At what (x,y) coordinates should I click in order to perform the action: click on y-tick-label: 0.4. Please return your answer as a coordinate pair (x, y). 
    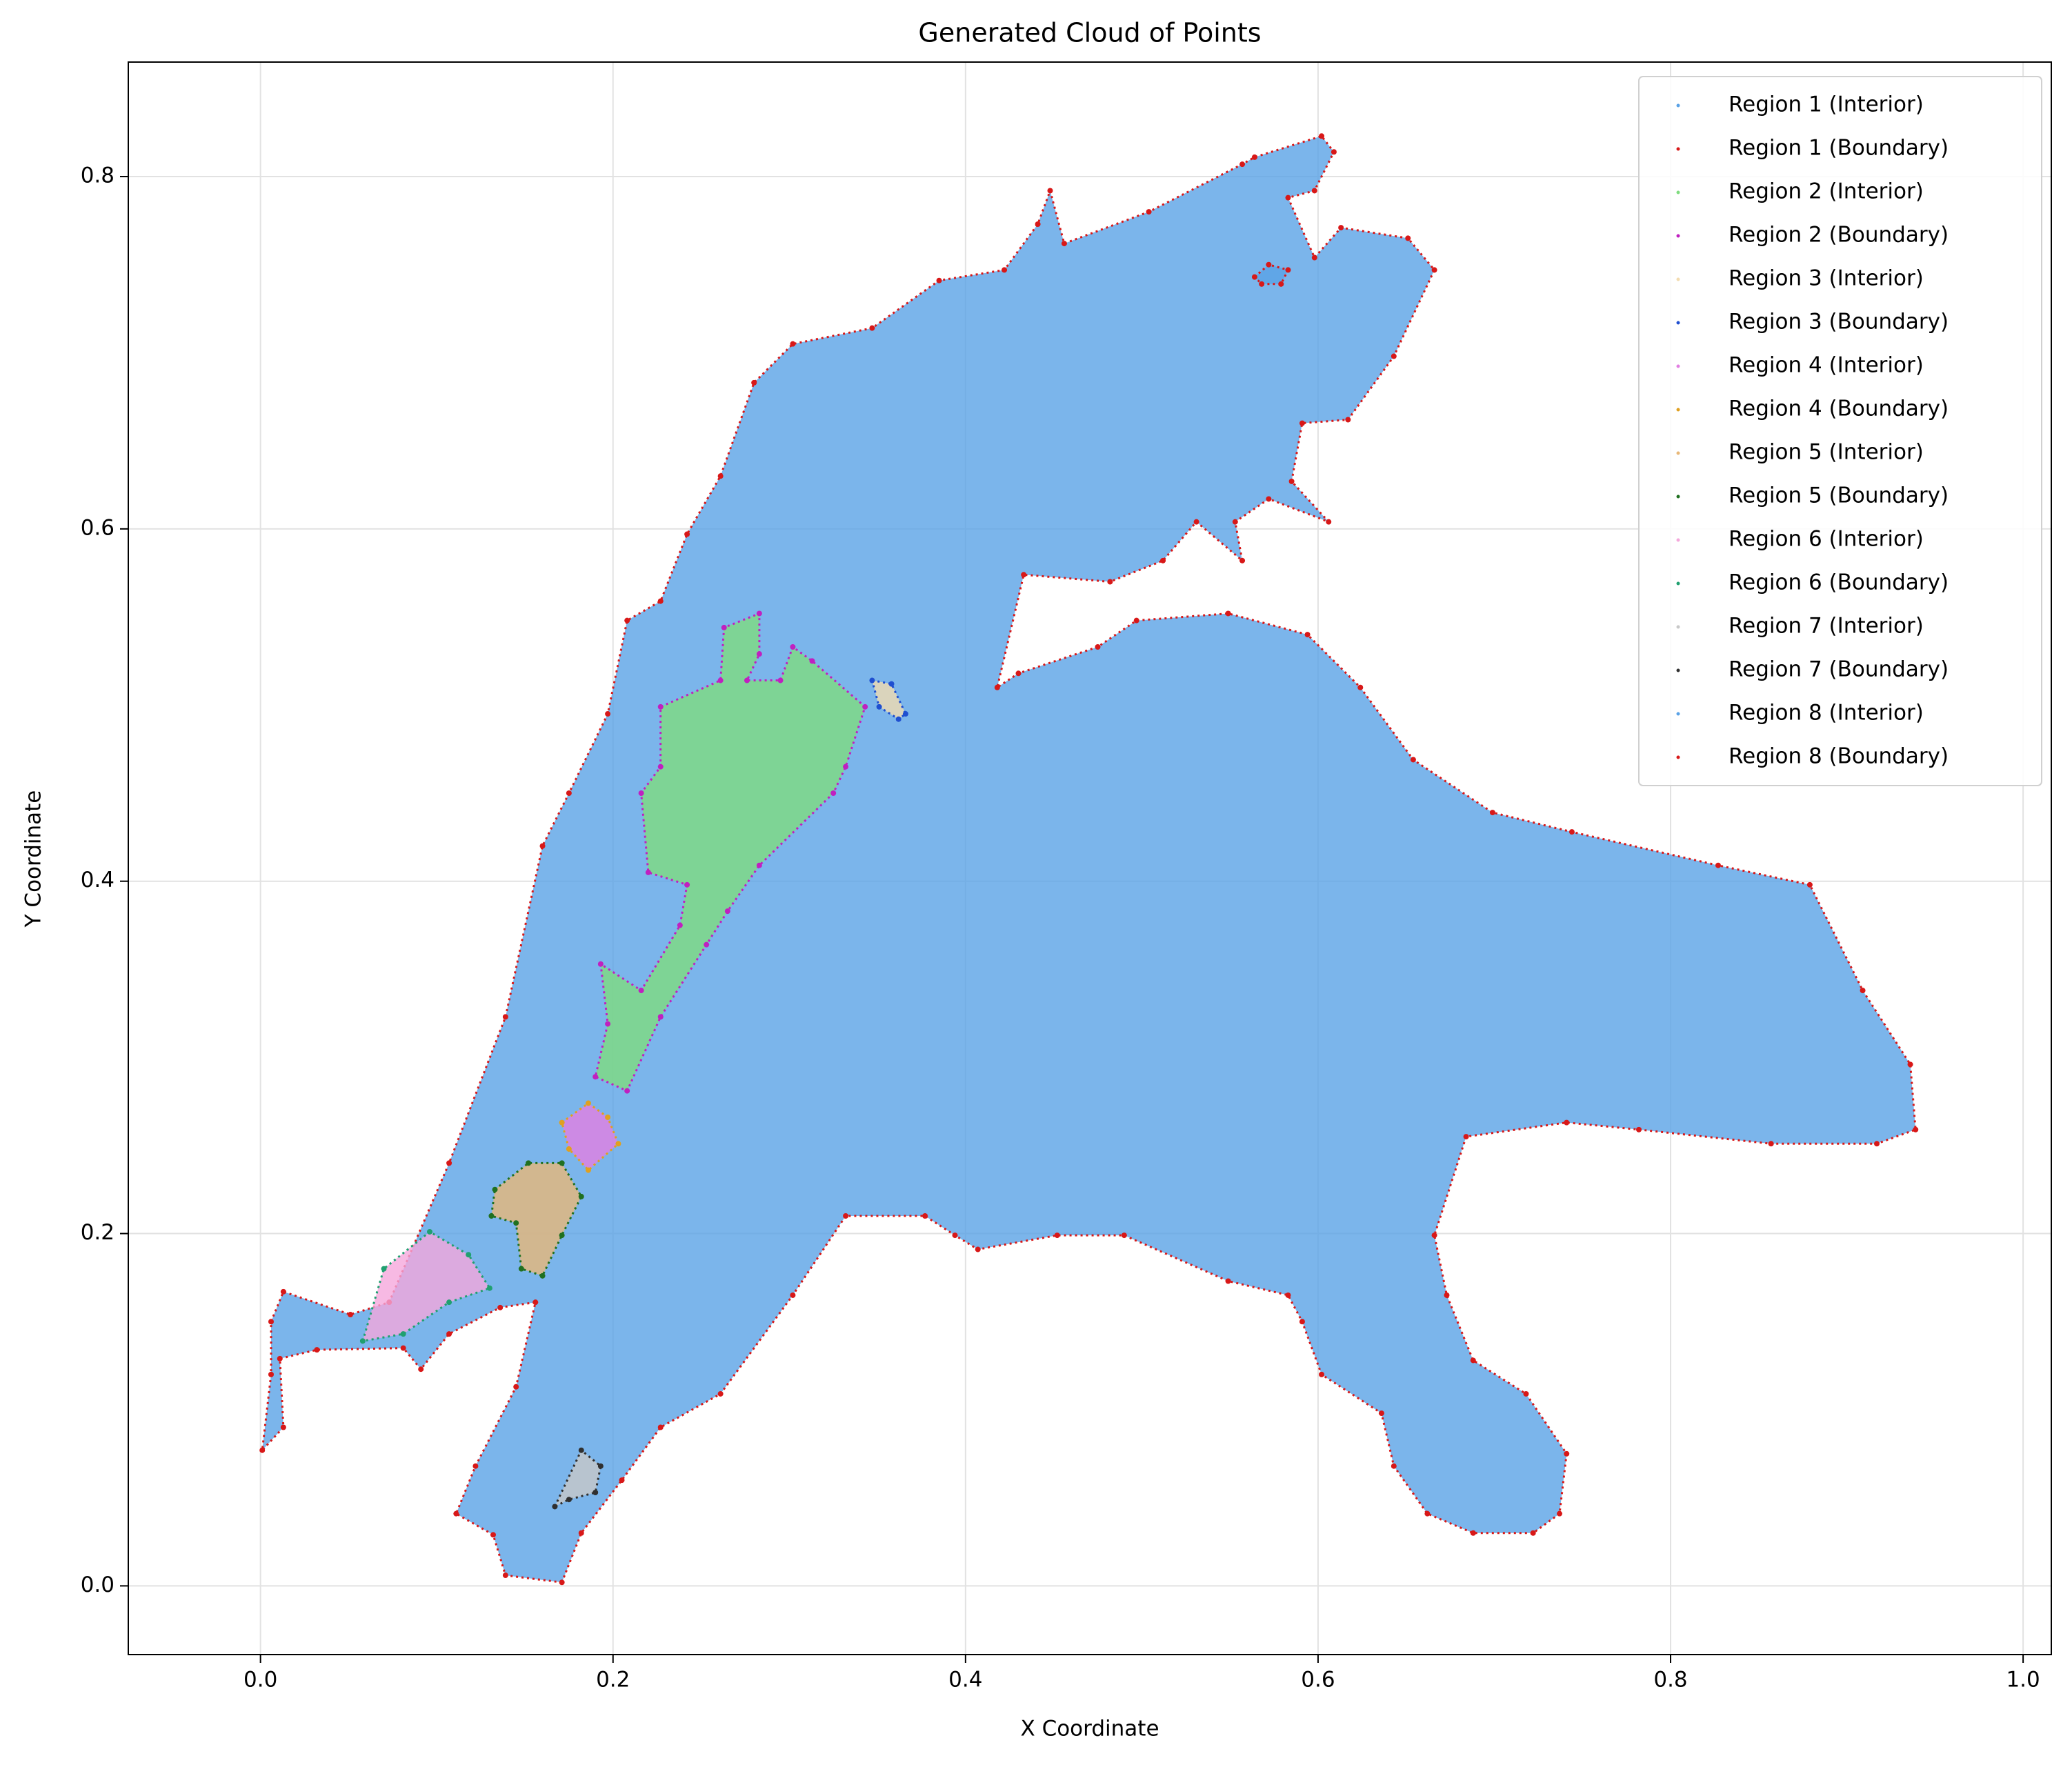
    Looking at the image, I should click on (98, 880).